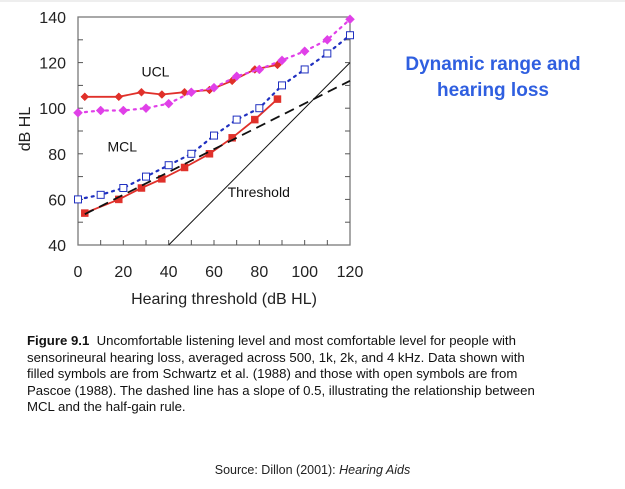 Image resolution: width=625 pixels, height=489 pixels. I want to click on y-tick-label: 120, so click(52, 64).